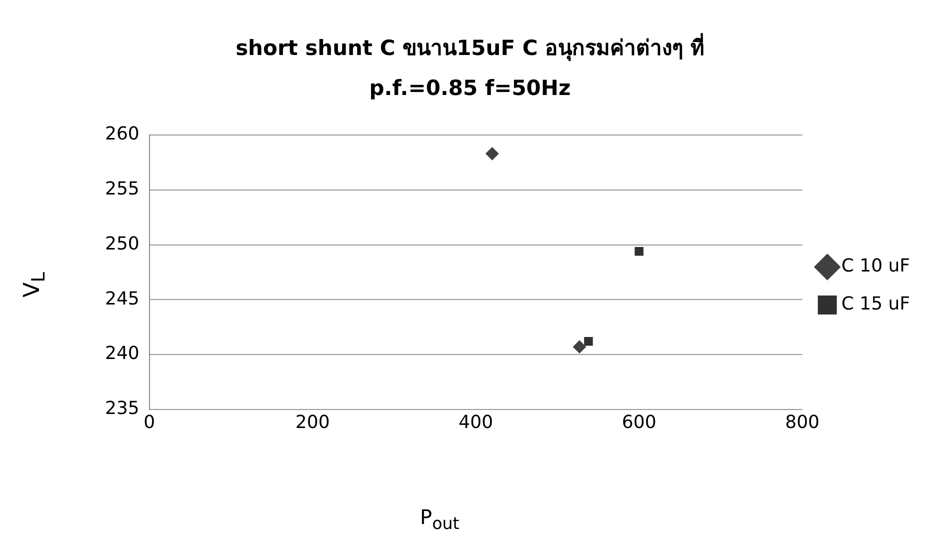  What do you see at coordinates (312, 422) in the screenshot?
I see `x-tick-label: 200` at bounding box center [312, 422].